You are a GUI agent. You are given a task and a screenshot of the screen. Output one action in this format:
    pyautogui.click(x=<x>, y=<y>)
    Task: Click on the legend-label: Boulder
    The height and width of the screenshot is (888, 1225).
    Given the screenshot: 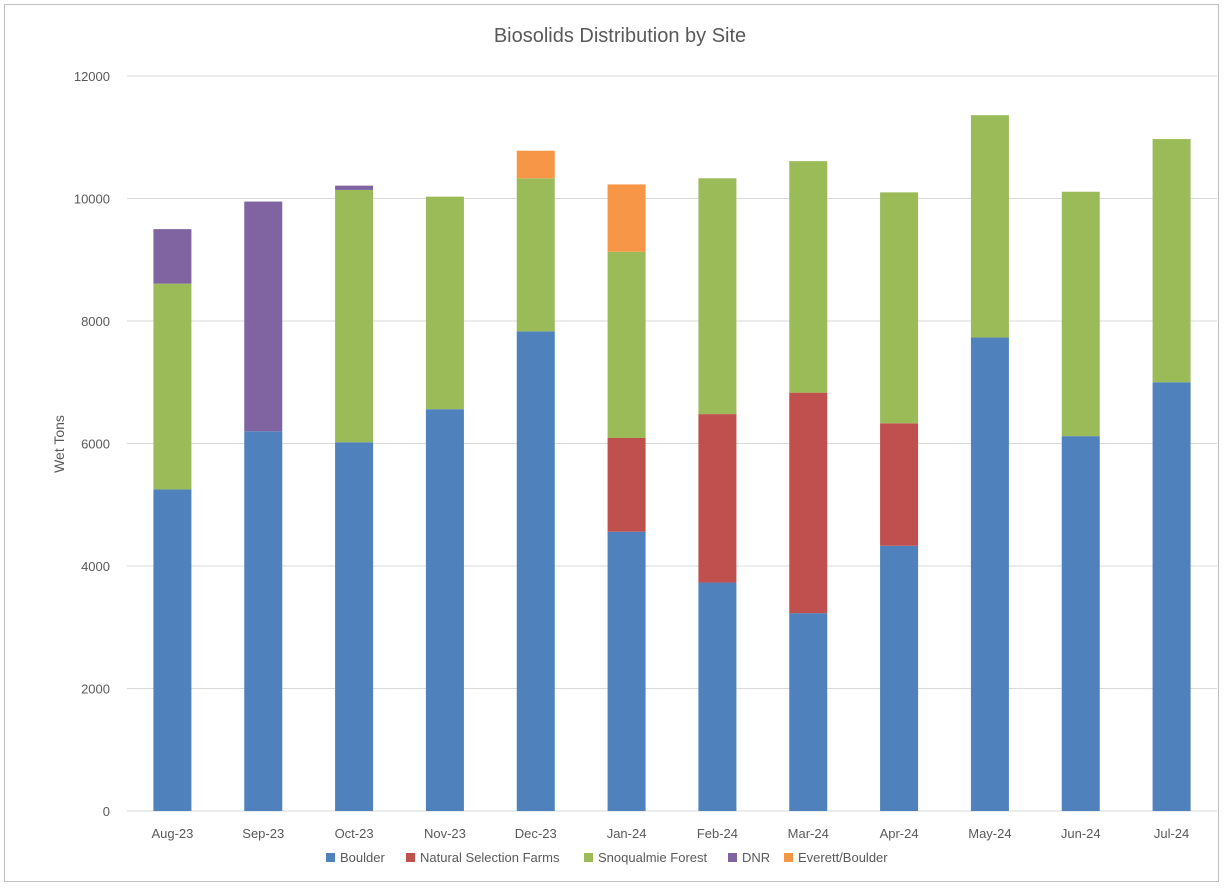 What is the action you would take?
    pyautogui.click(x=362, y=857)
    